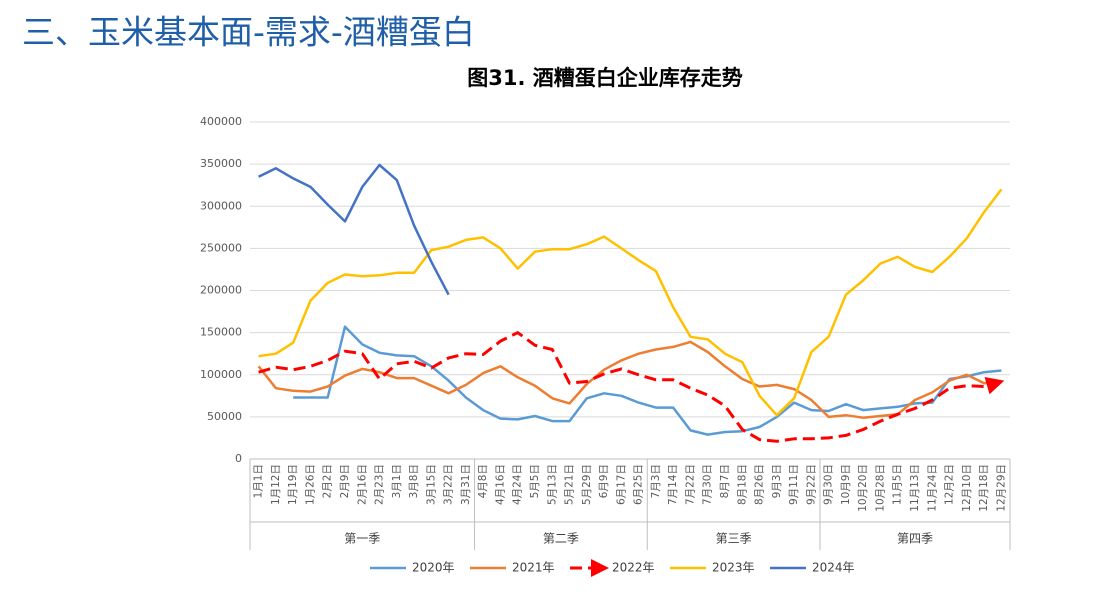 Image resolution: width=1109 pixels, height=615 pixels. I want to click on x-tick-label: 6月17日, so click(621, 484).